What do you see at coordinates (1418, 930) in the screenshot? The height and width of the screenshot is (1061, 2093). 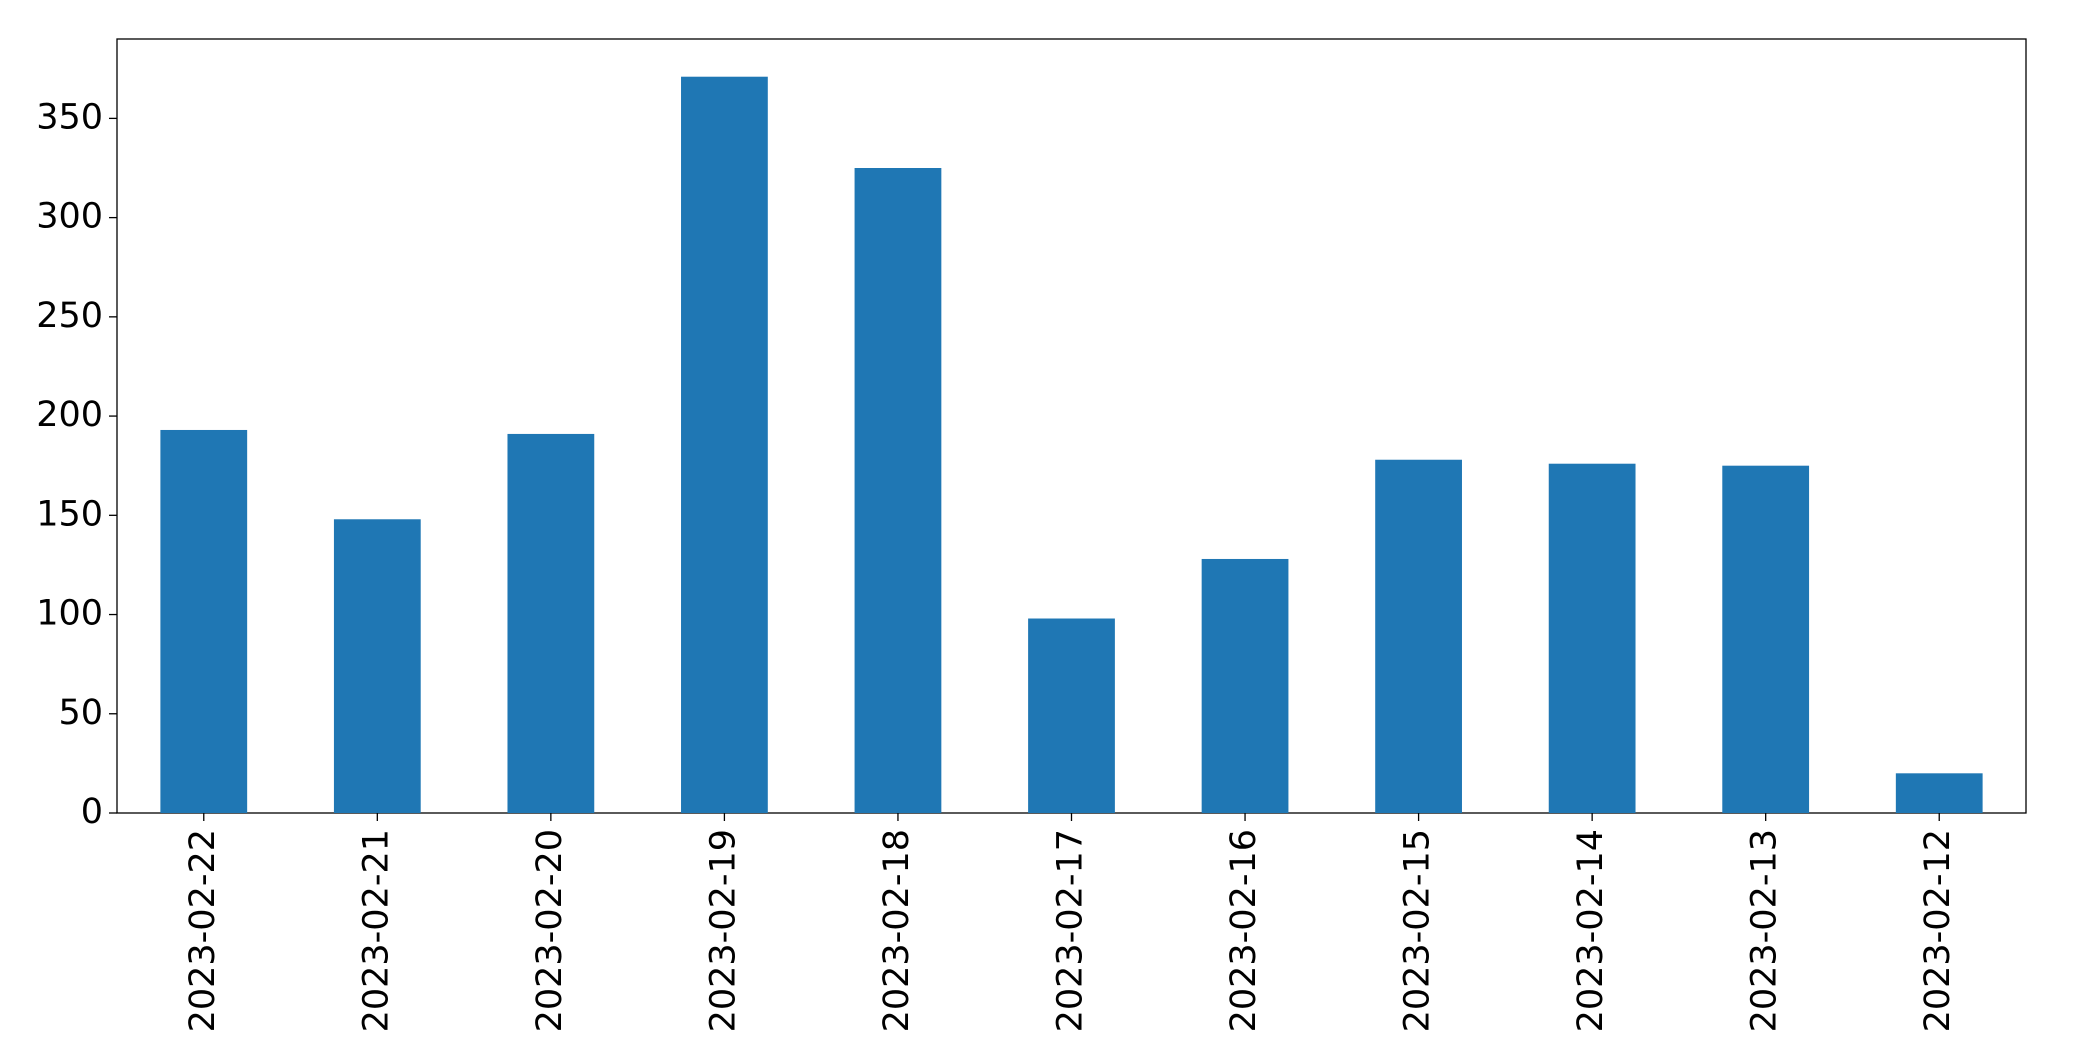 I see `x-tick-label: 2023-02-15` at bounding box center [1418, 930].